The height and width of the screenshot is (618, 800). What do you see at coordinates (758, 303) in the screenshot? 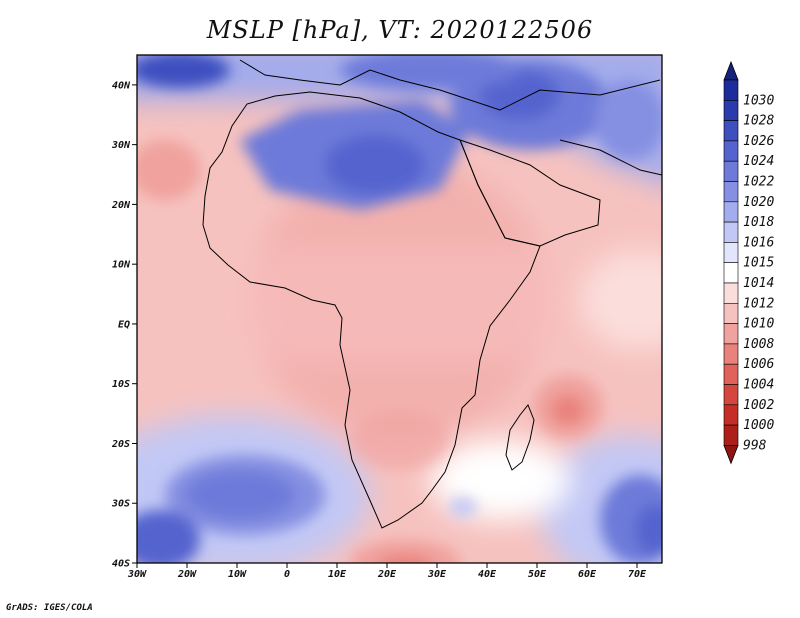
I see `colorbar-label: 1012` at bounding box center [758, 303].